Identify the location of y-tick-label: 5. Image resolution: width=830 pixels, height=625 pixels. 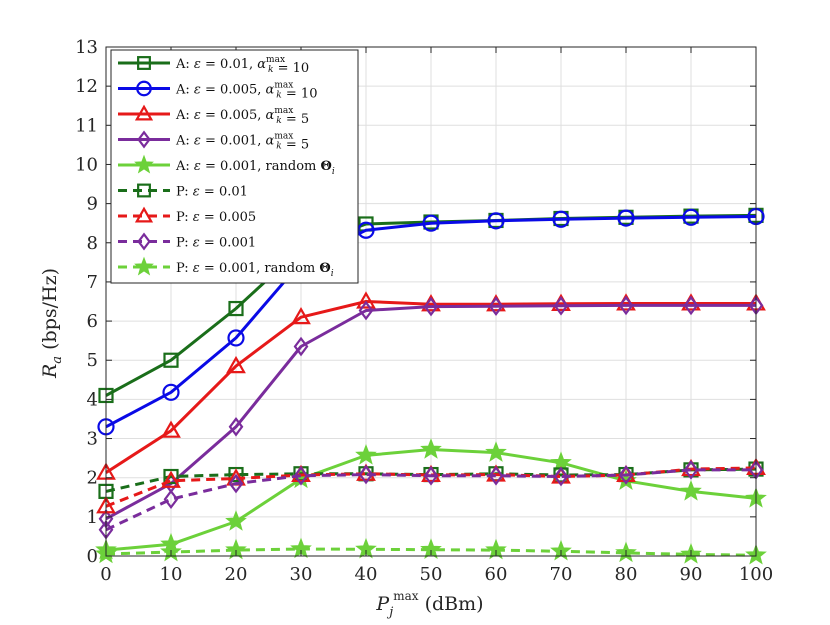
(92, 360).